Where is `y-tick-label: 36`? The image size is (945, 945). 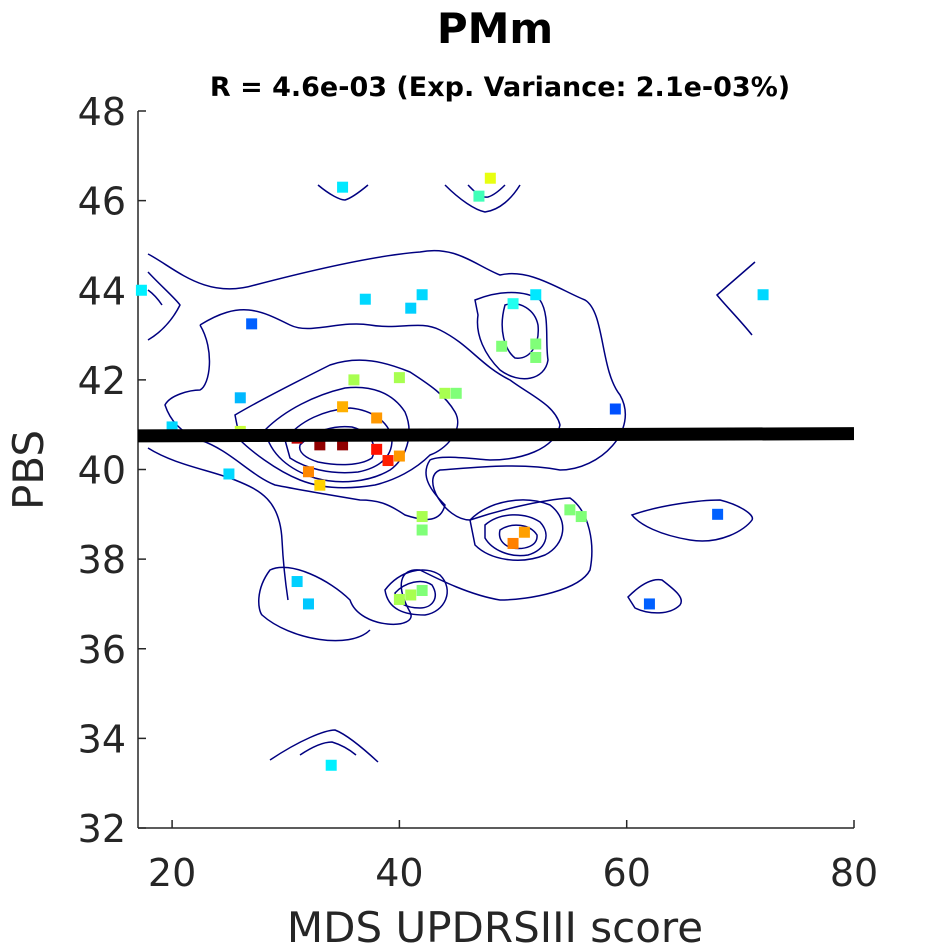 y-tick-label: 36 is located at coordinates (102, 650).